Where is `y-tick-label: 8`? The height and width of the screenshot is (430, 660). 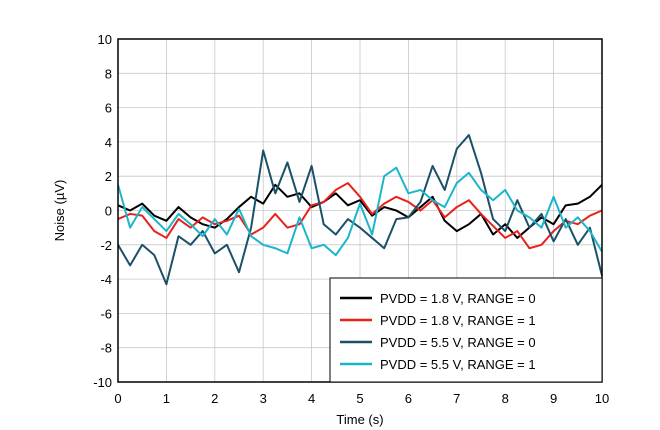 y-tick-label: 8 is located at coordinates (108, 73).